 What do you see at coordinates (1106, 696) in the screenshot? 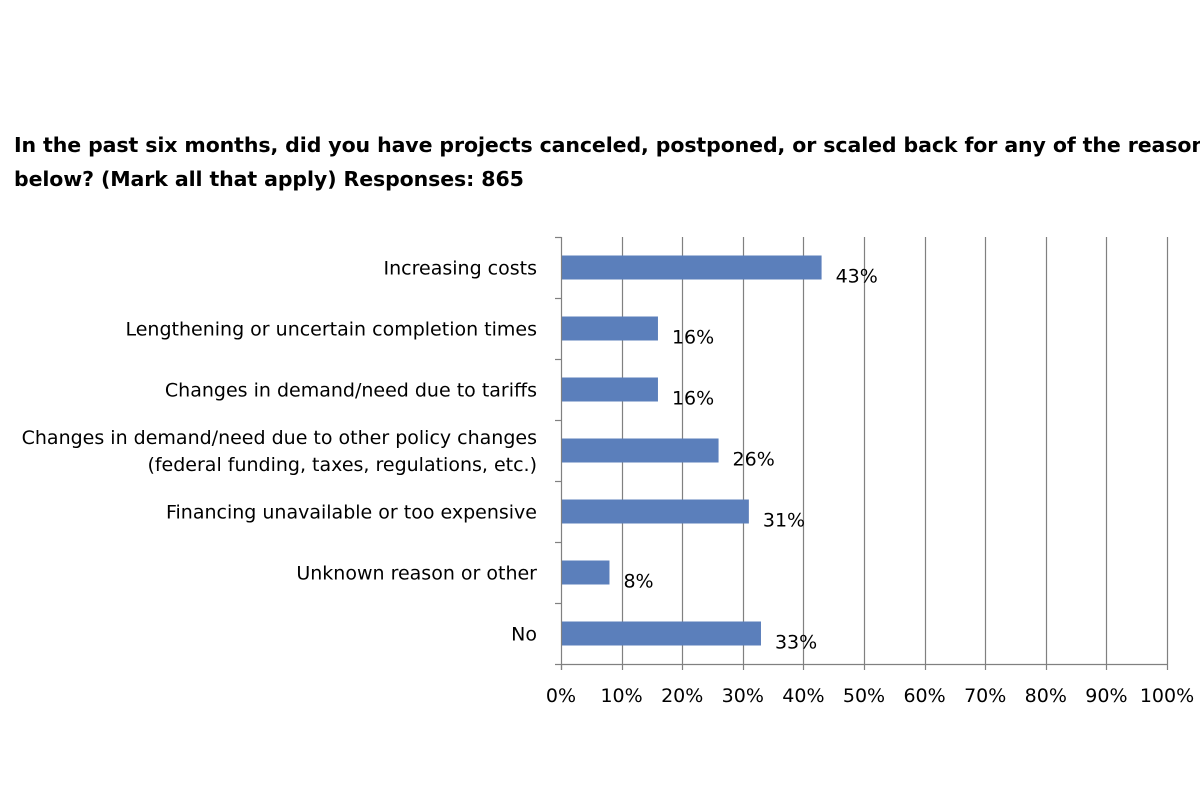
I see `x-tick-label-90: 90%` at bounding box center [1106, 696].